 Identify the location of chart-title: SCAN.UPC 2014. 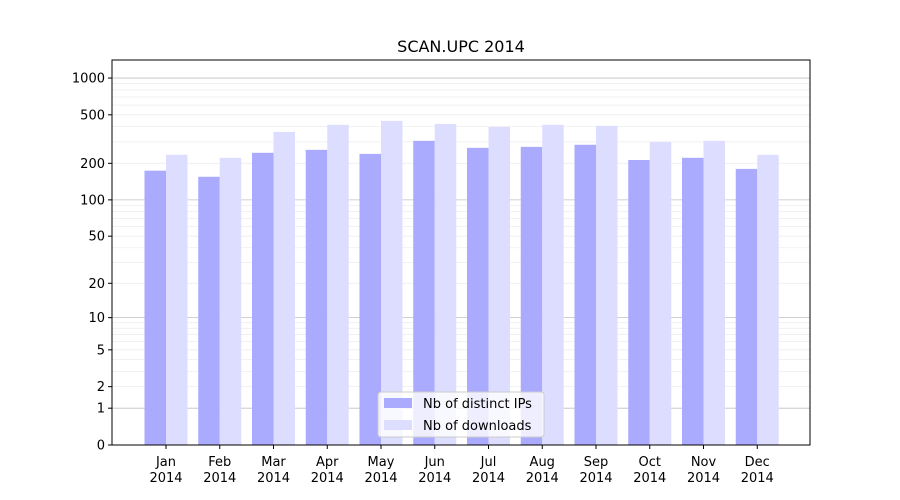
(461, 46).